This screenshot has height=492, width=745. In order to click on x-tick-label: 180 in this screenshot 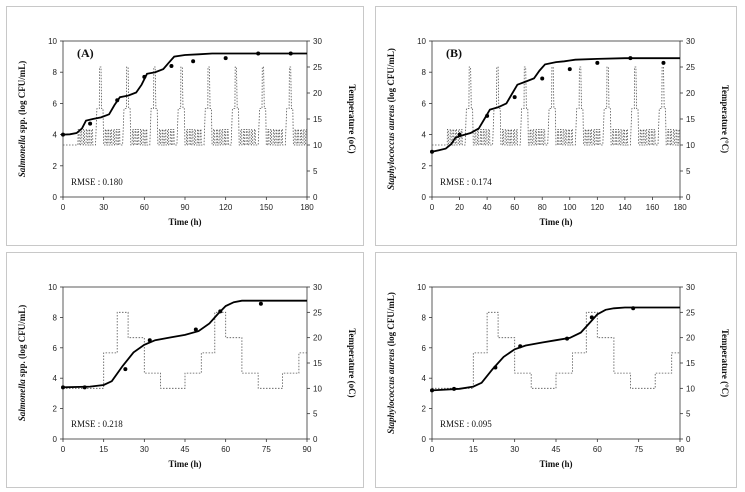, I will do `click(680, 207)`.